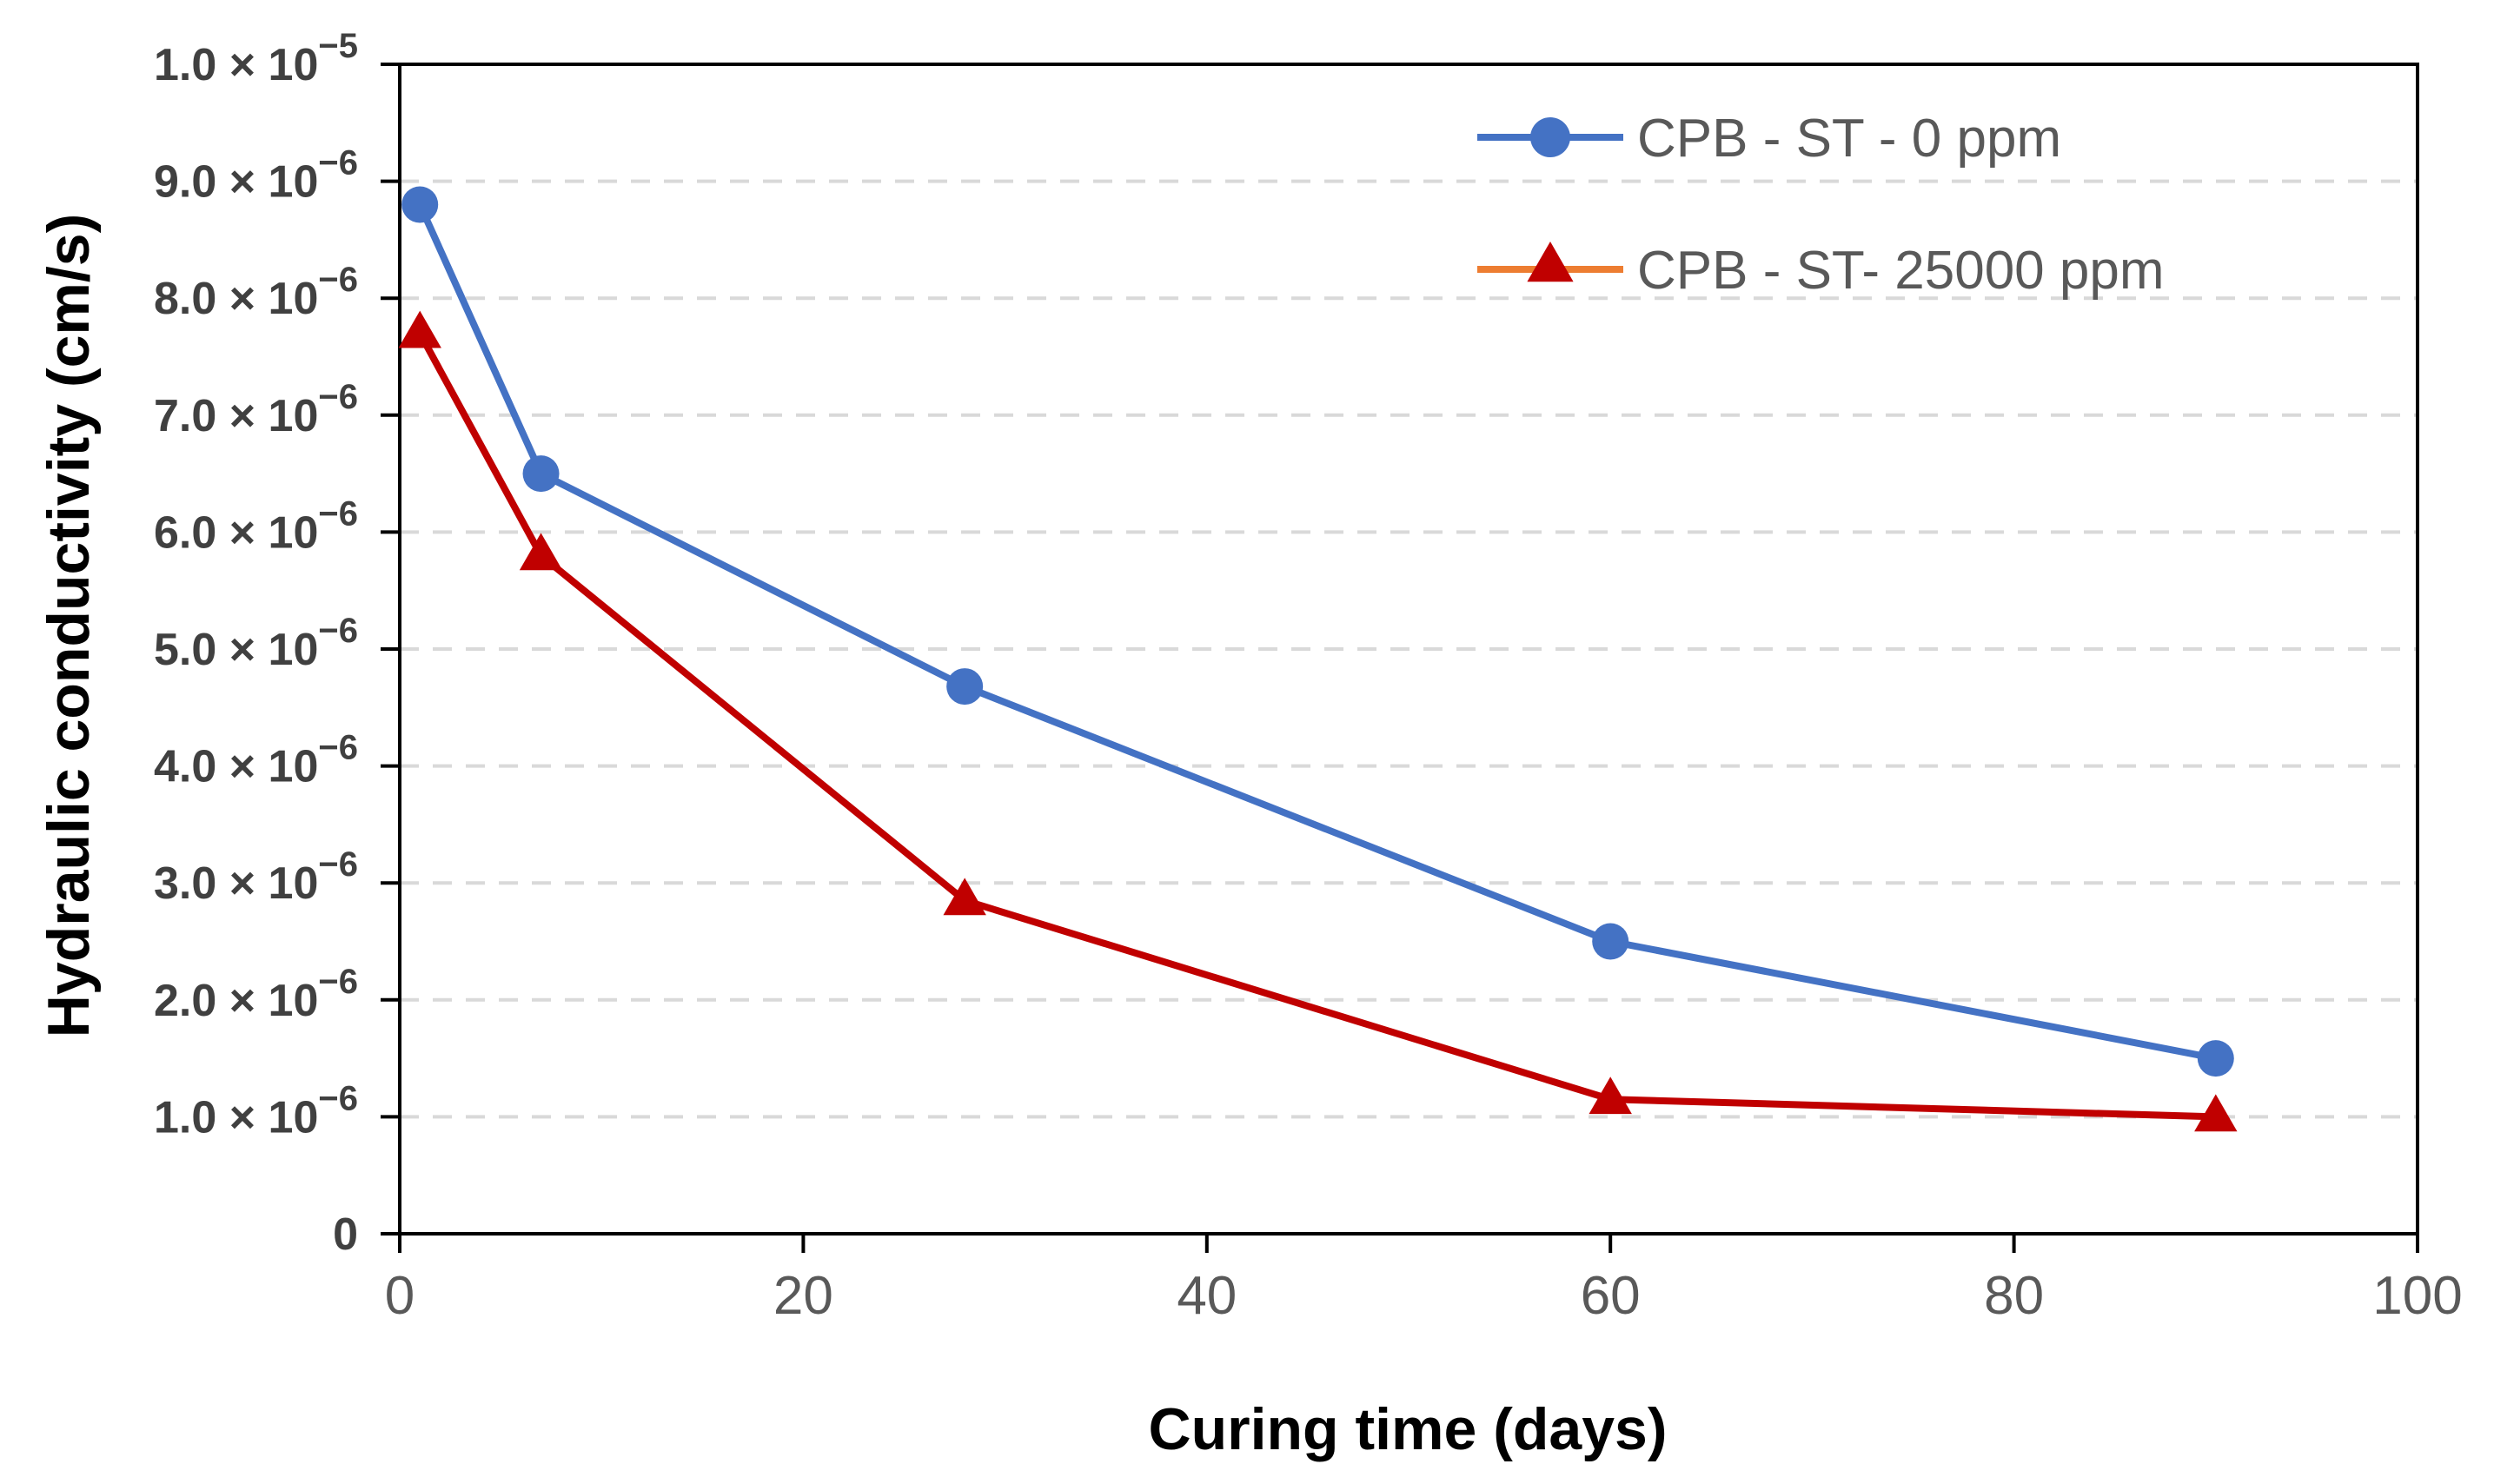 Image resolution: width=2494 pixels, height=1484 pixels. What do you see at coordinates (1409, 1429) in the screenshot?
I see `x-axis-title: Curing time (days)` at bounding box center [1409, 1429].